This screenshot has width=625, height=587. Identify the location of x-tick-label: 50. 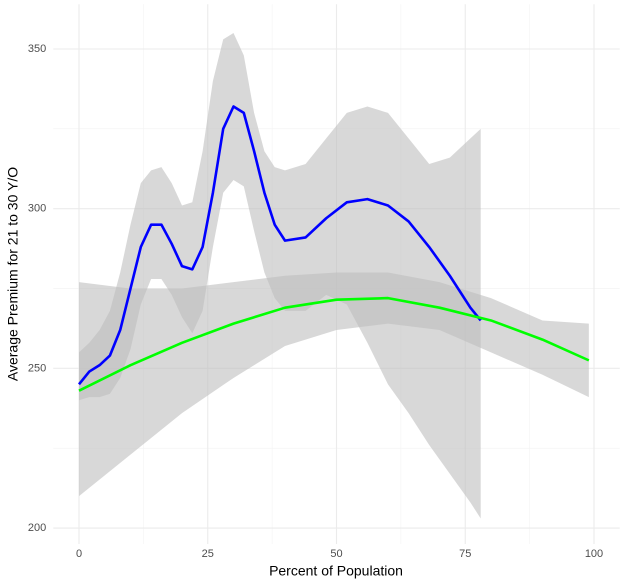
(336, 554).